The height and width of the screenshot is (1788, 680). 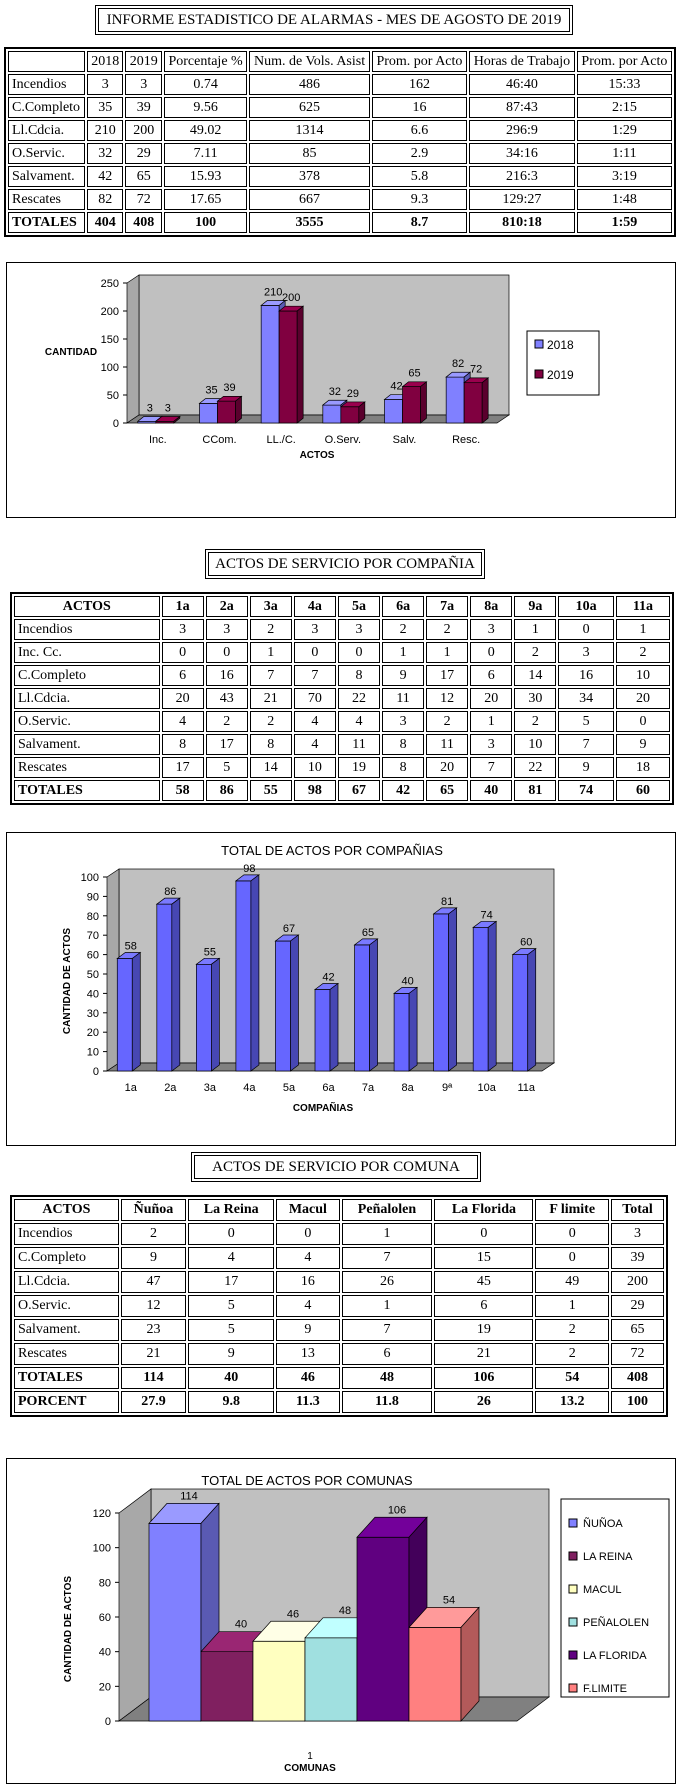 What do you see at coordinates (637, 1282) in the screenshot?
I see `table-cell: 200` at bounding box center [637, 1282].